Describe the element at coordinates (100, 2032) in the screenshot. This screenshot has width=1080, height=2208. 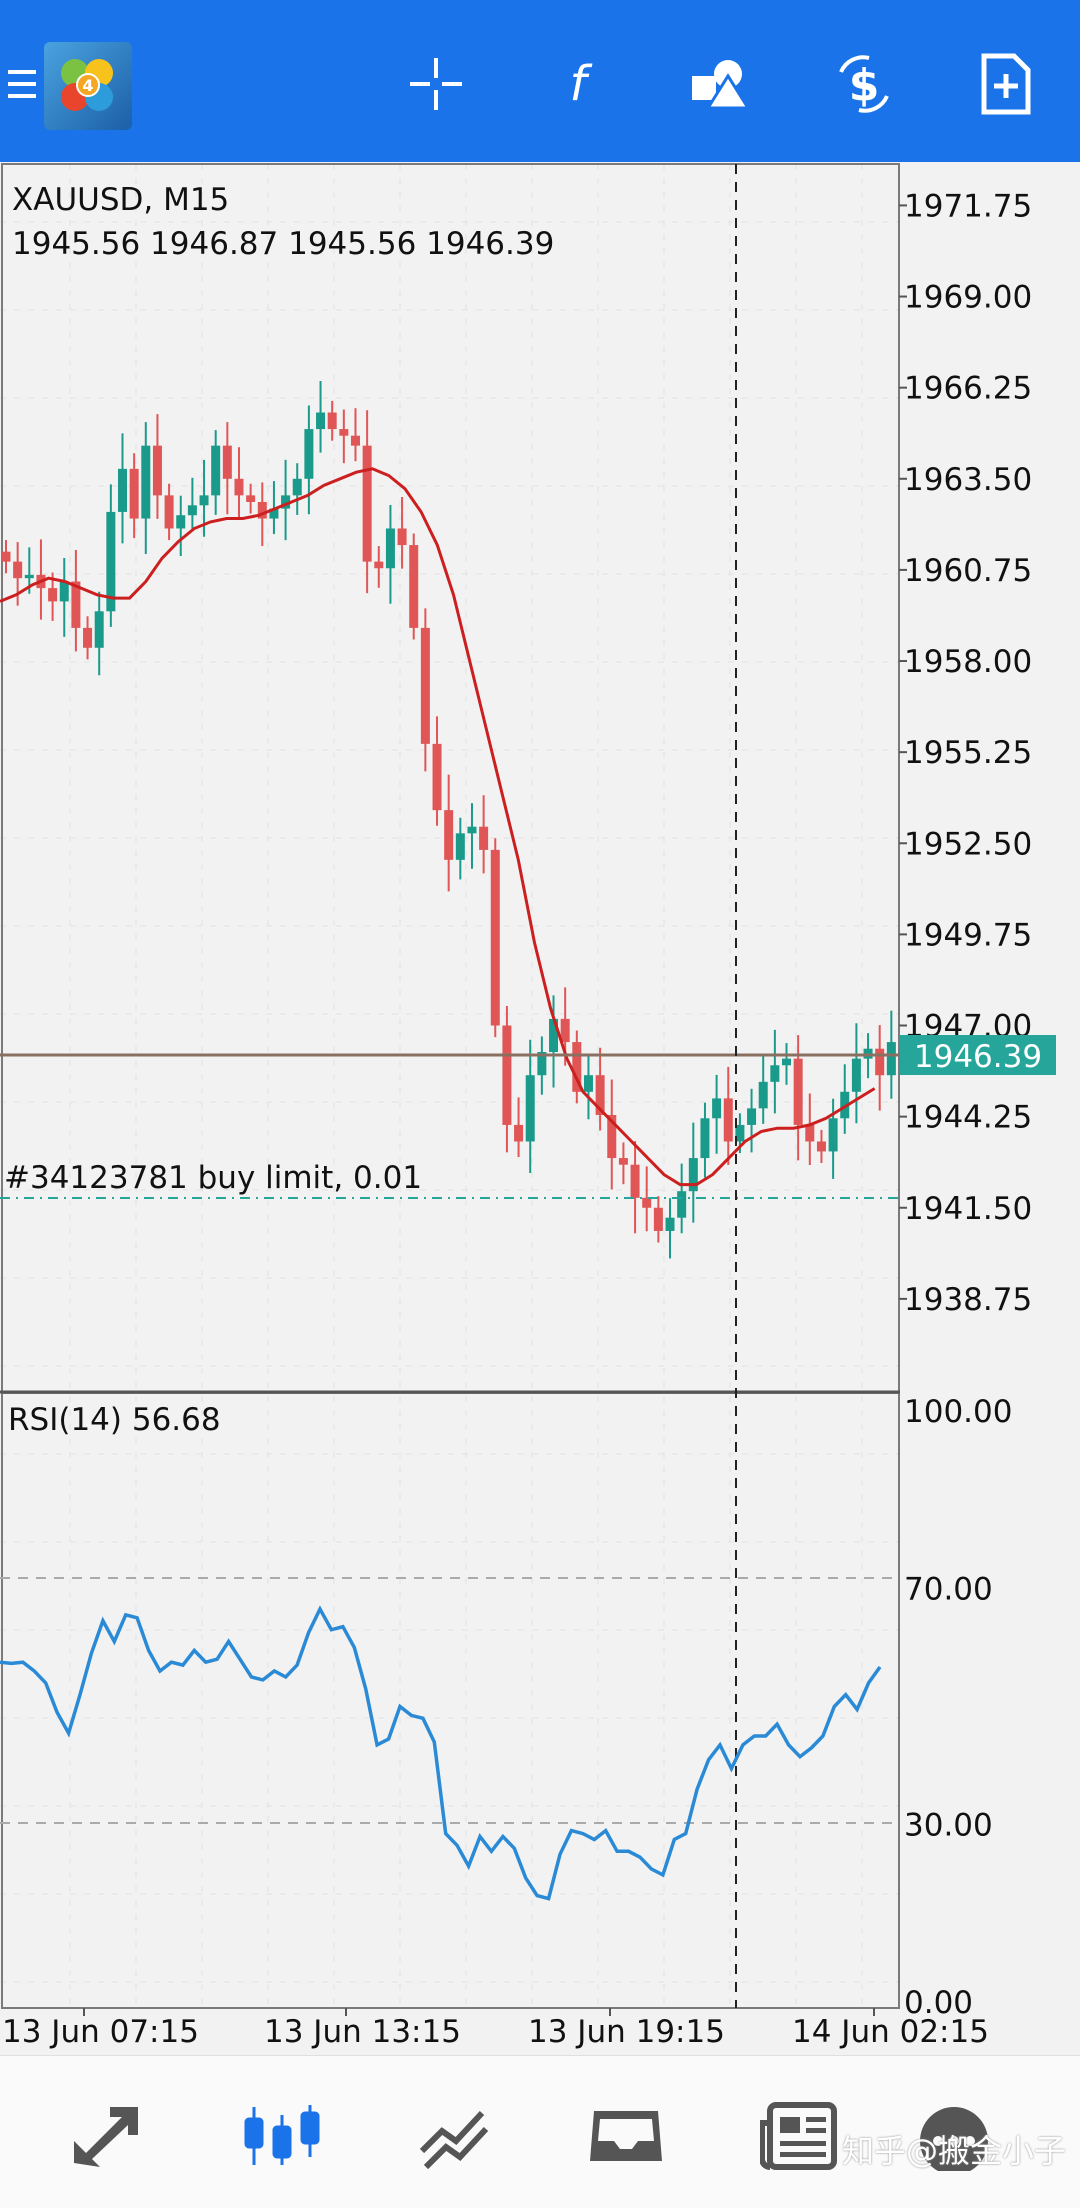
I see `time-tick-label: 13 Jun 07:15` at that location.